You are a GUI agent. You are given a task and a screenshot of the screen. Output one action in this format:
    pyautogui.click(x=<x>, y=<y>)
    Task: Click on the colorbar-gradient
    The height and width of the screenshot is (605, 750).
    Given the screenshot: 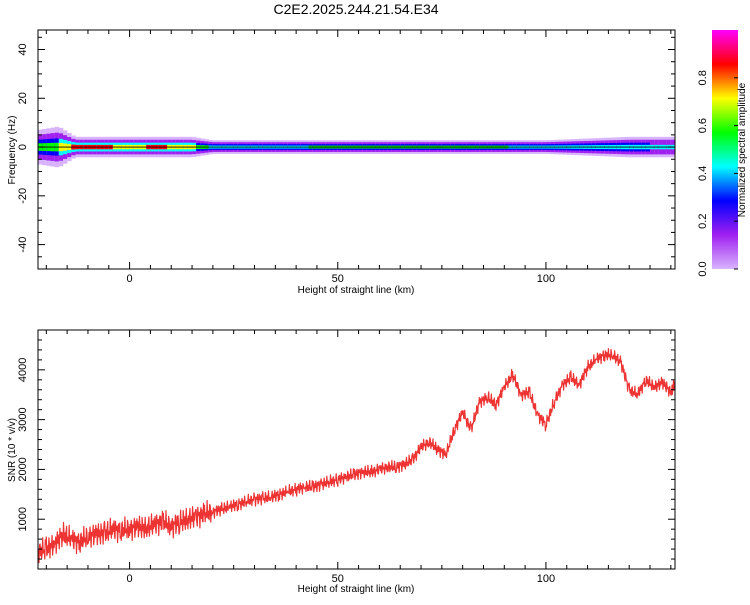 What is the action you would take?
    pyautogui.click(x=725, y=149)
    